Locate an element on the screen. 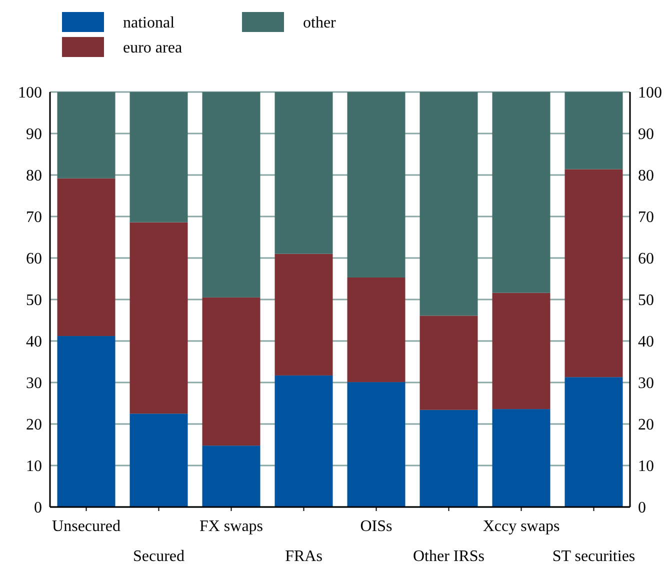 This screenshot has height=565, width=668. x-tick-label: FX swaps is located at coordinates (231, 526).